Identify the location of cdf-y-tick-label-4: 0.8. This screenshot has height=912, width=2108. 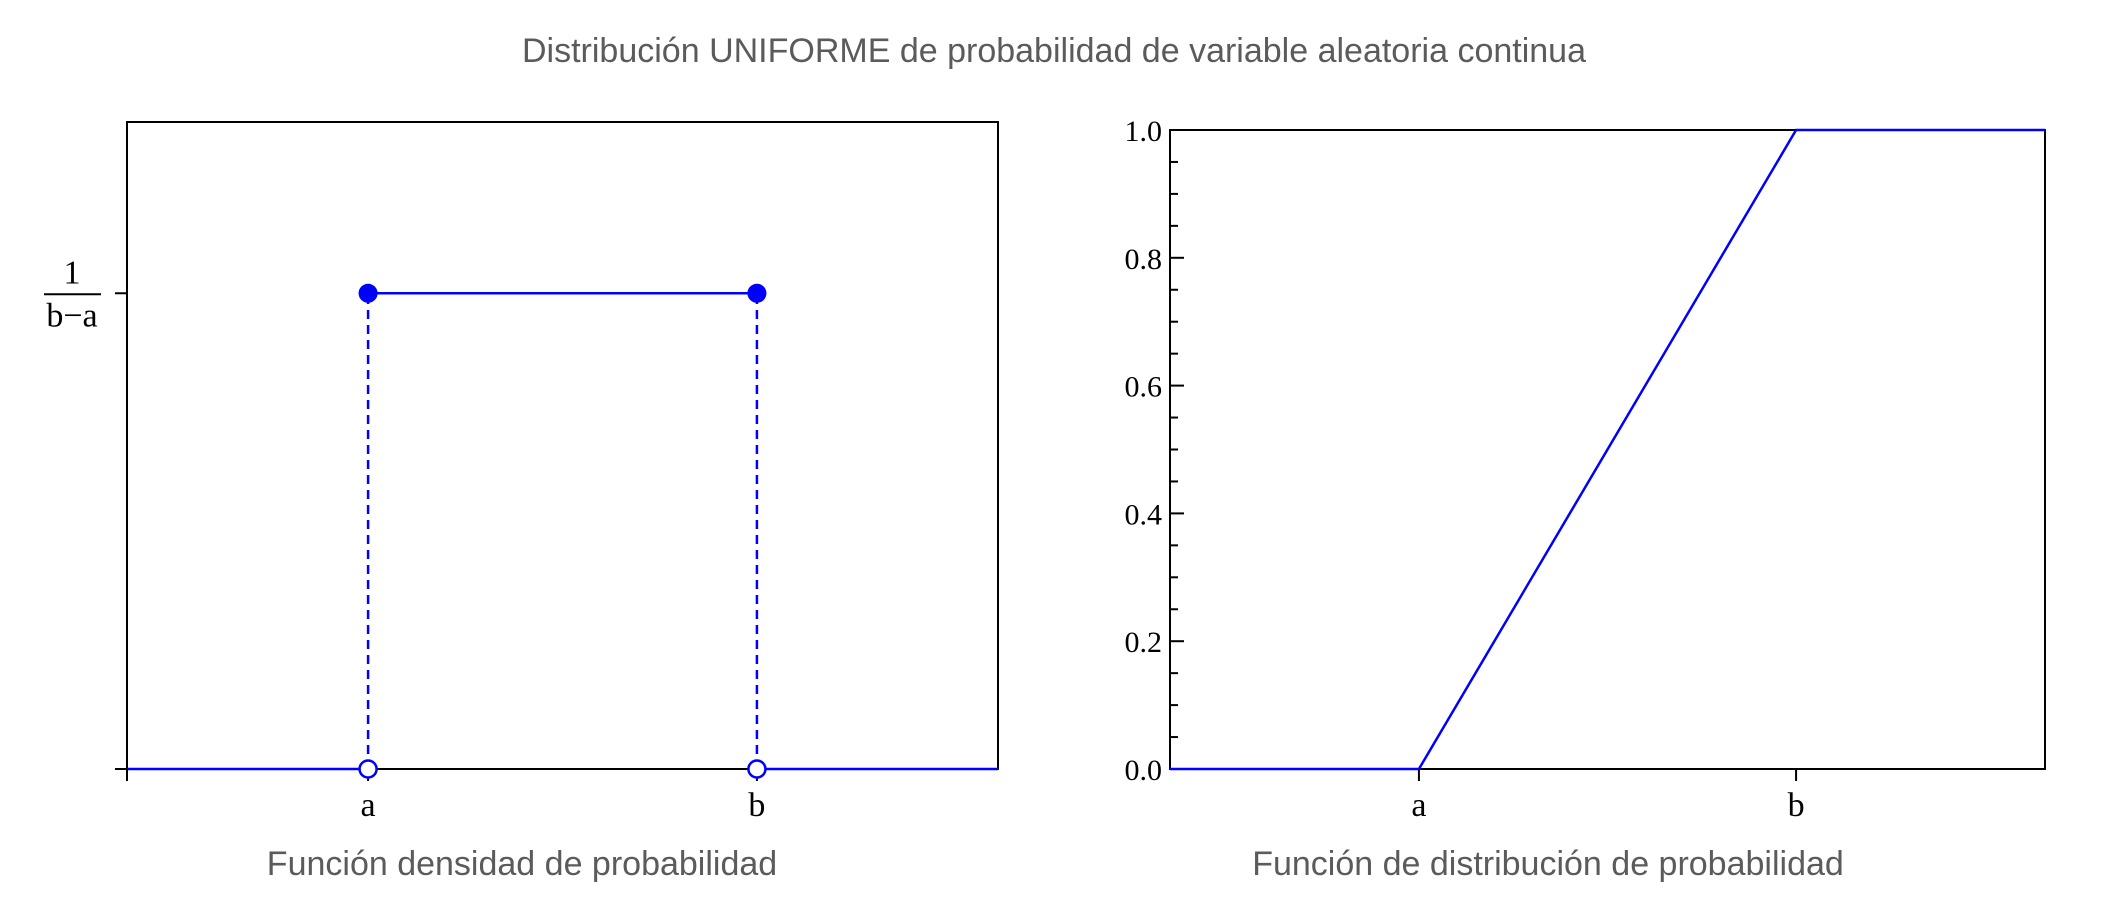
(1144, 259).